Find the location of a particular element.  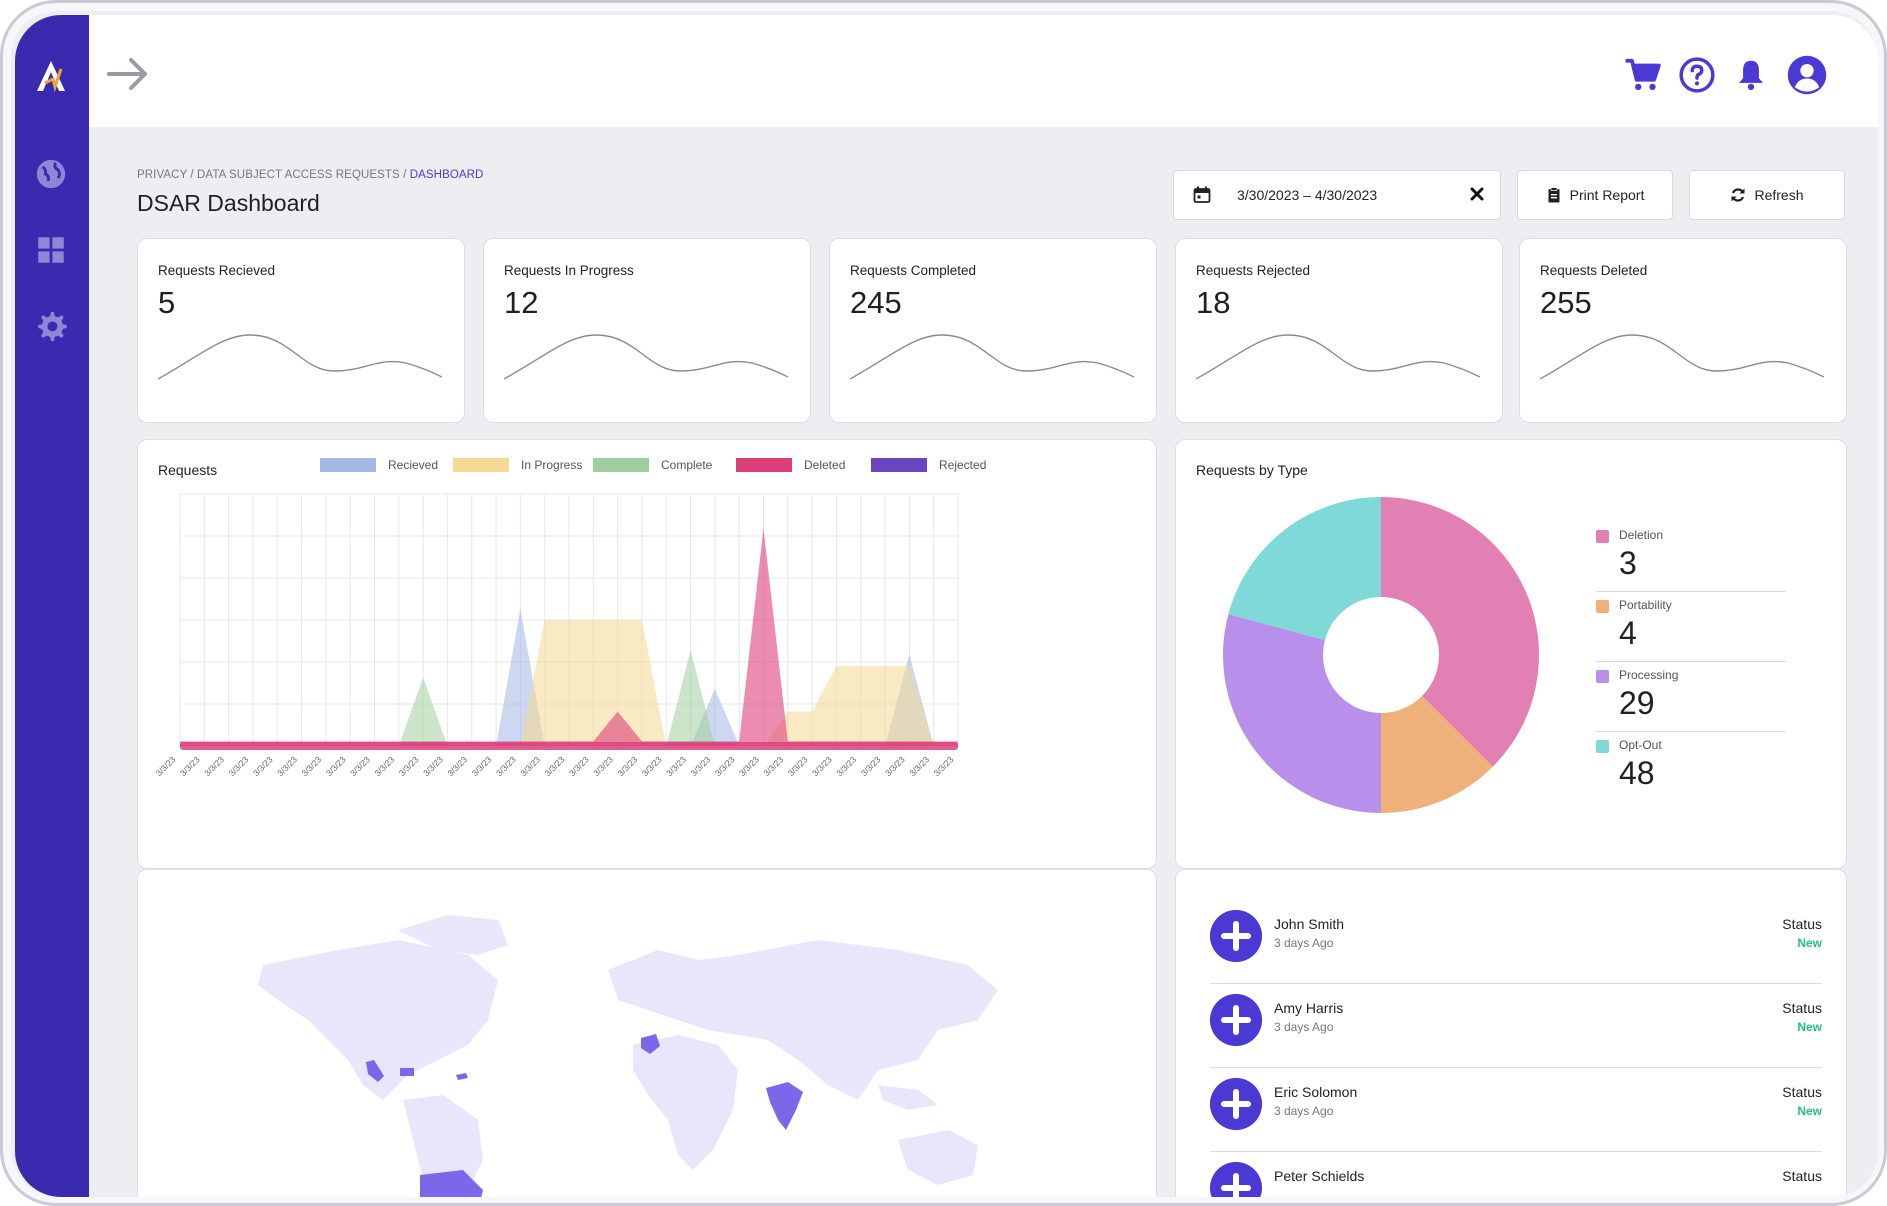

legend-label: Rejected is located at coordinates (963, 465).